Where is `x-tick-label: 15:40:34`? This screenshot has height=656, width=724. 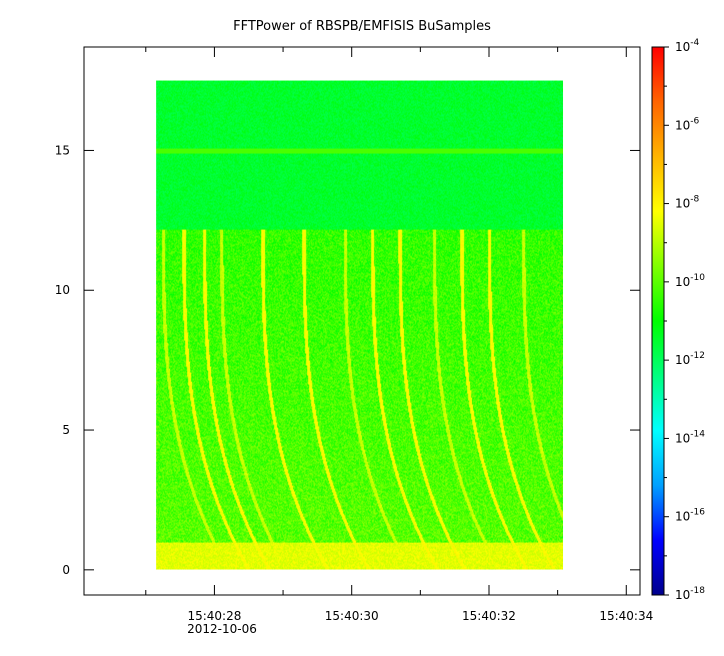 x-tick-label: 15:40:34 is located at coordinates (626, 616).